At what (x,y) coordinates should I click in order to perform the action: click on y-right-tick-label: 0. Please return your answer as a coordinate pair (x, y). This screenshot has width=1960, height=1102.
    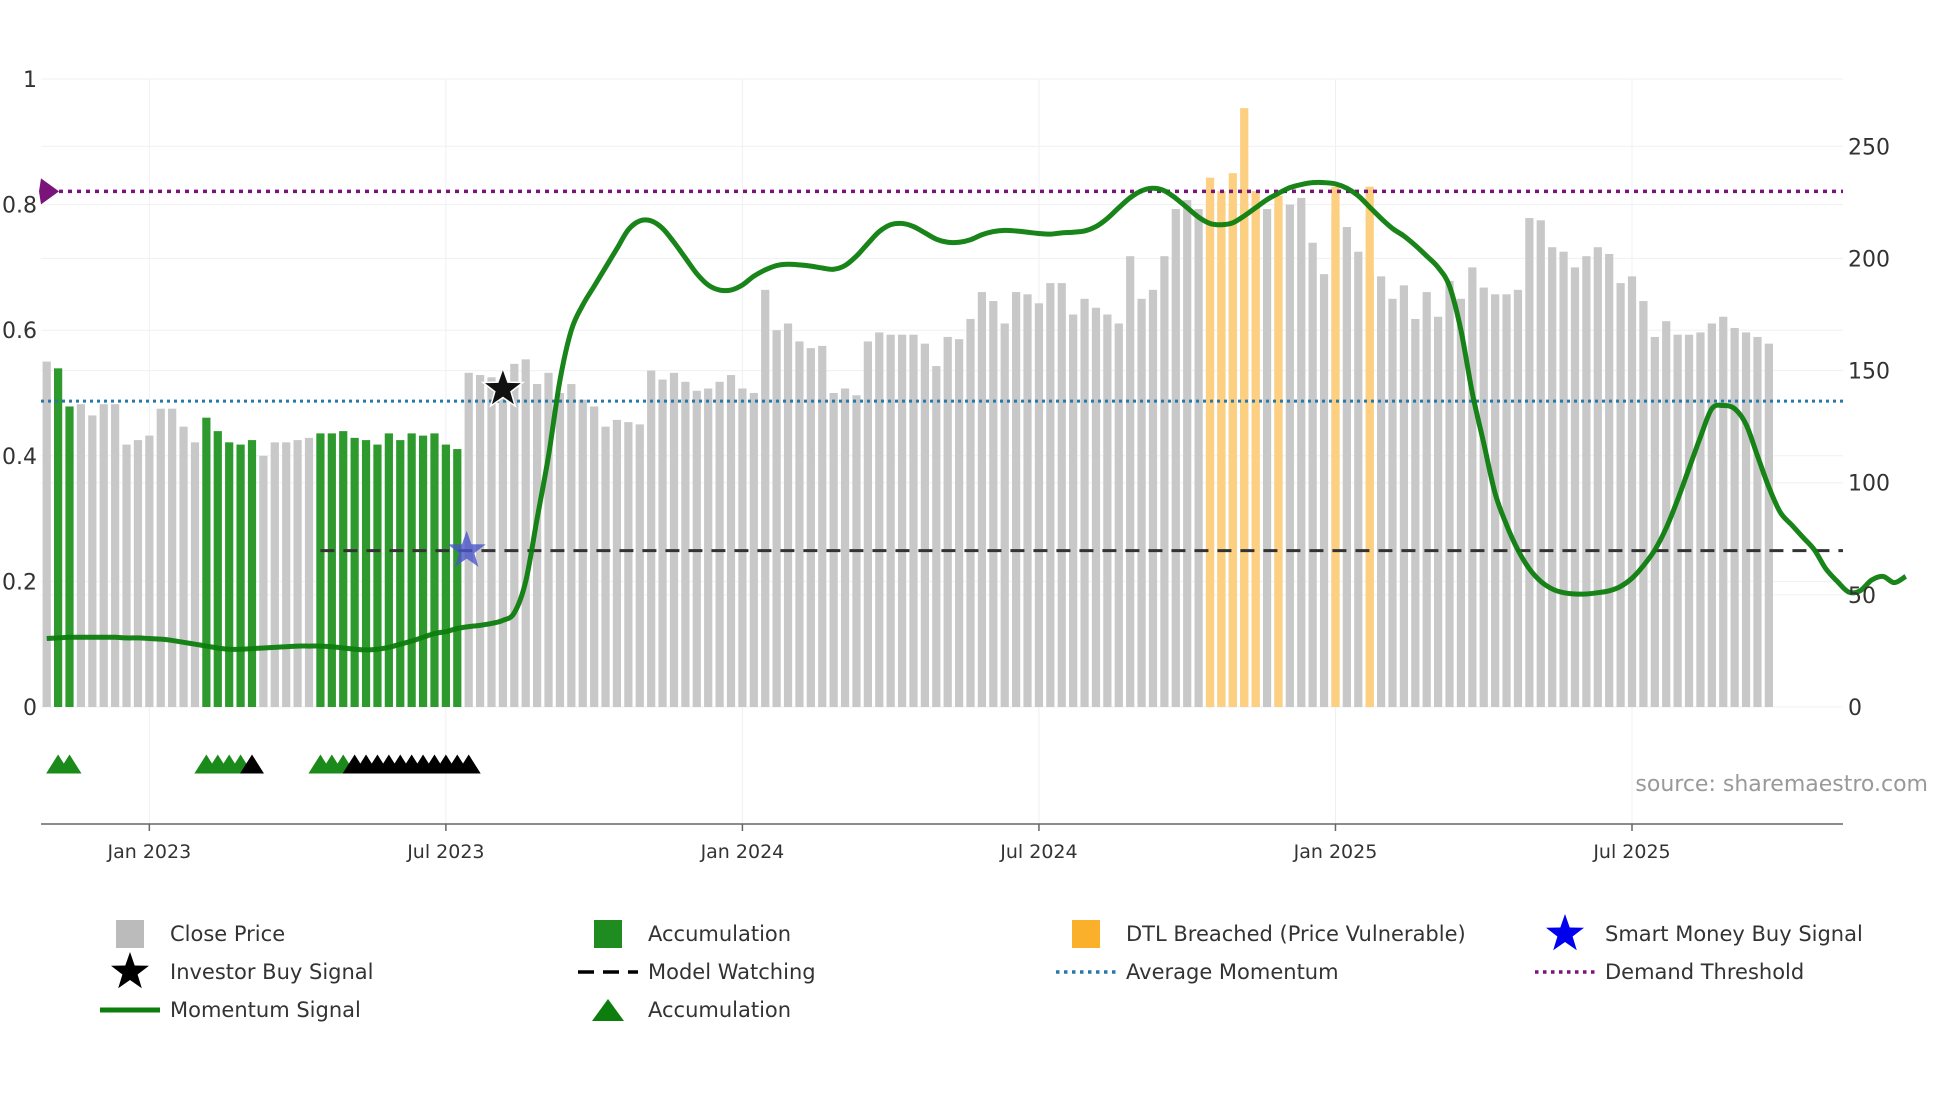
    Looking at the image, I should click on (1855, 708).